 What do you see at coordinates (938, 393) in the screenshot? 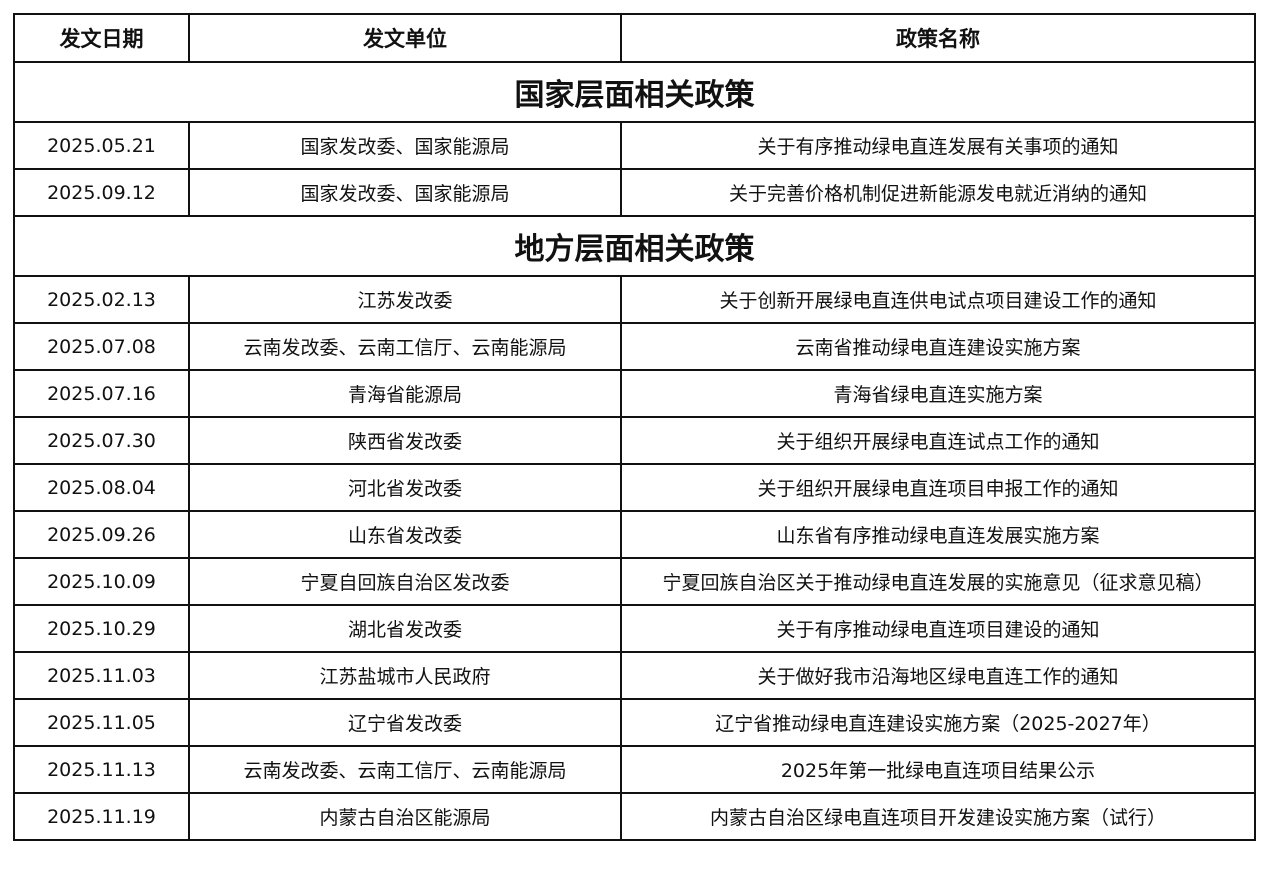
I see `cell-policy-name: 青海省绿电直连实施方案` at bounding box center [938, 393].